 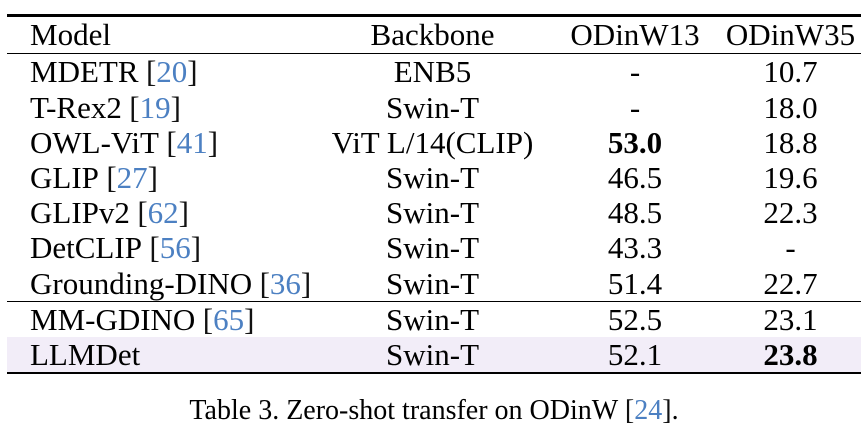 I want to click on model-name: DetCLIP, so click(x=86, y=248).